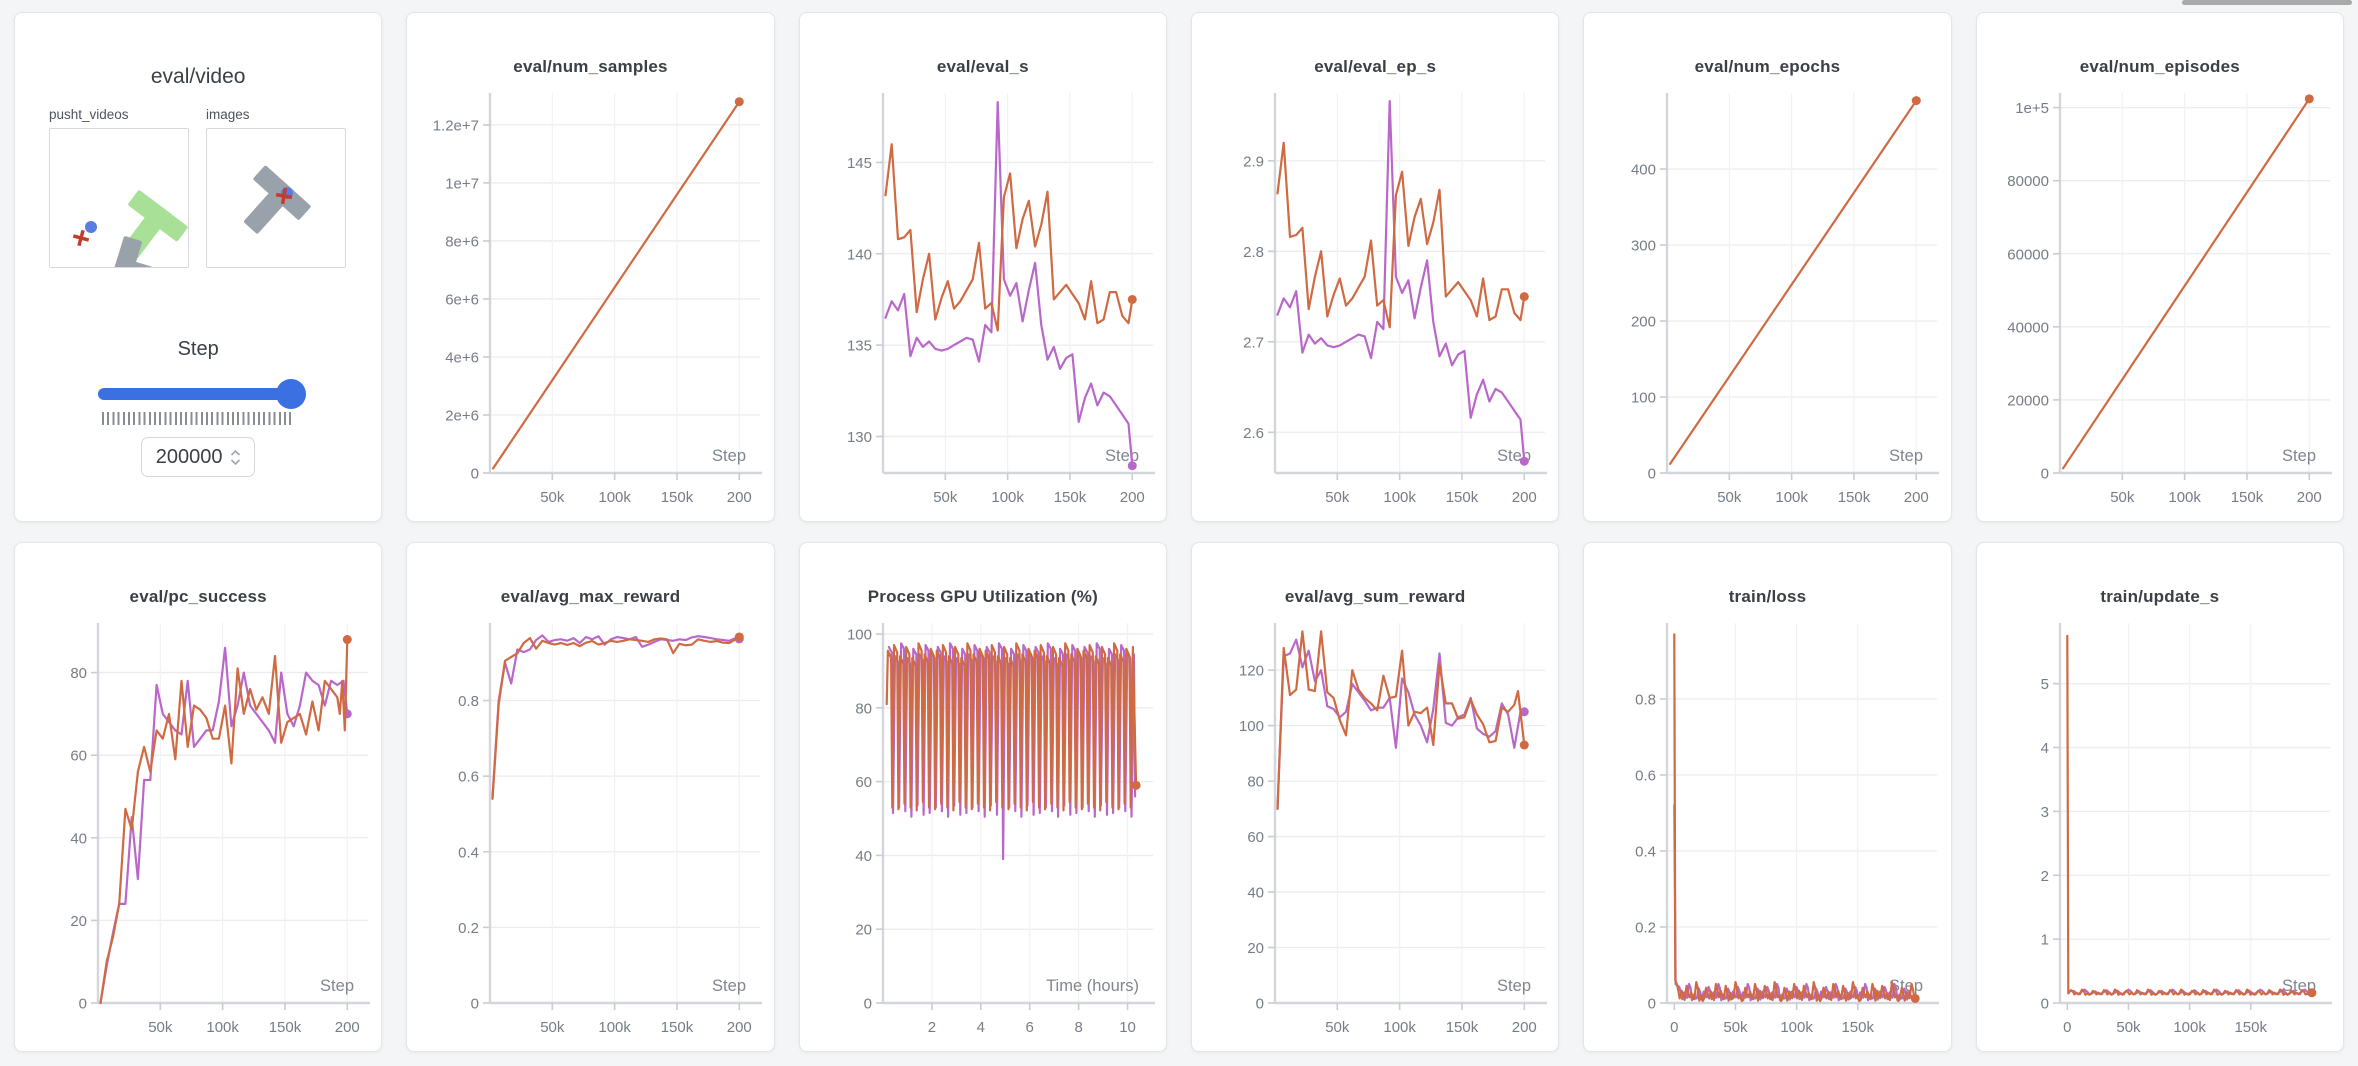 The image size is (2358, 1066). I want to click on step-value-input: 200000, so click(198, 457).